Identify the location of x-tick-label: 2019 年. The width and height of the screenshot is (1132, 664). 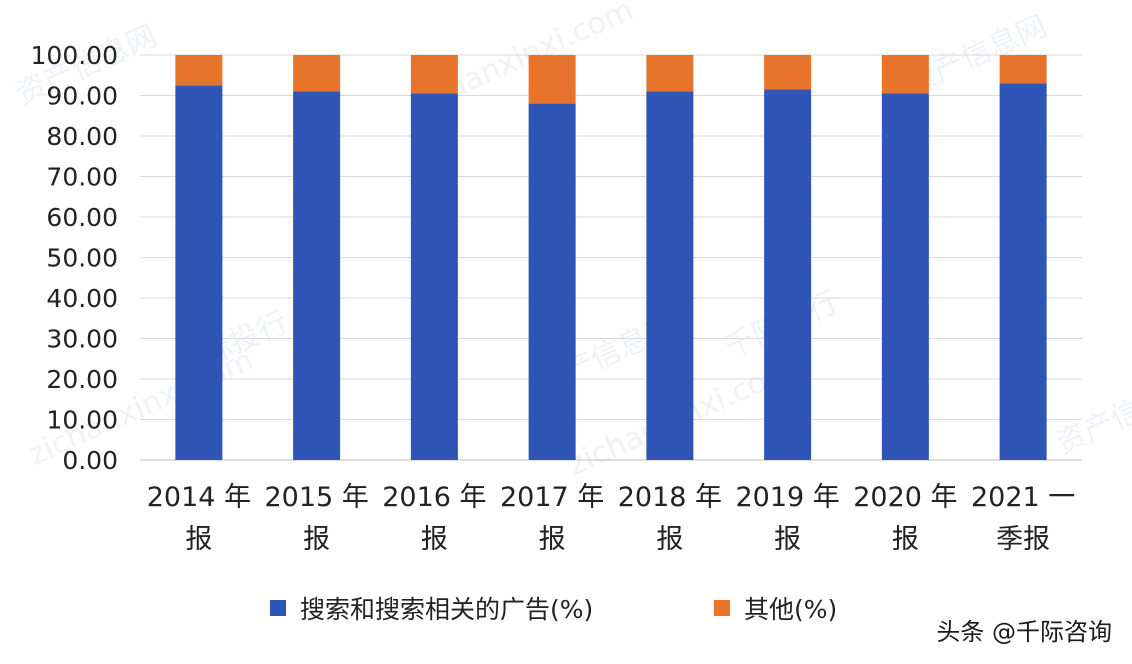
(787, 497).